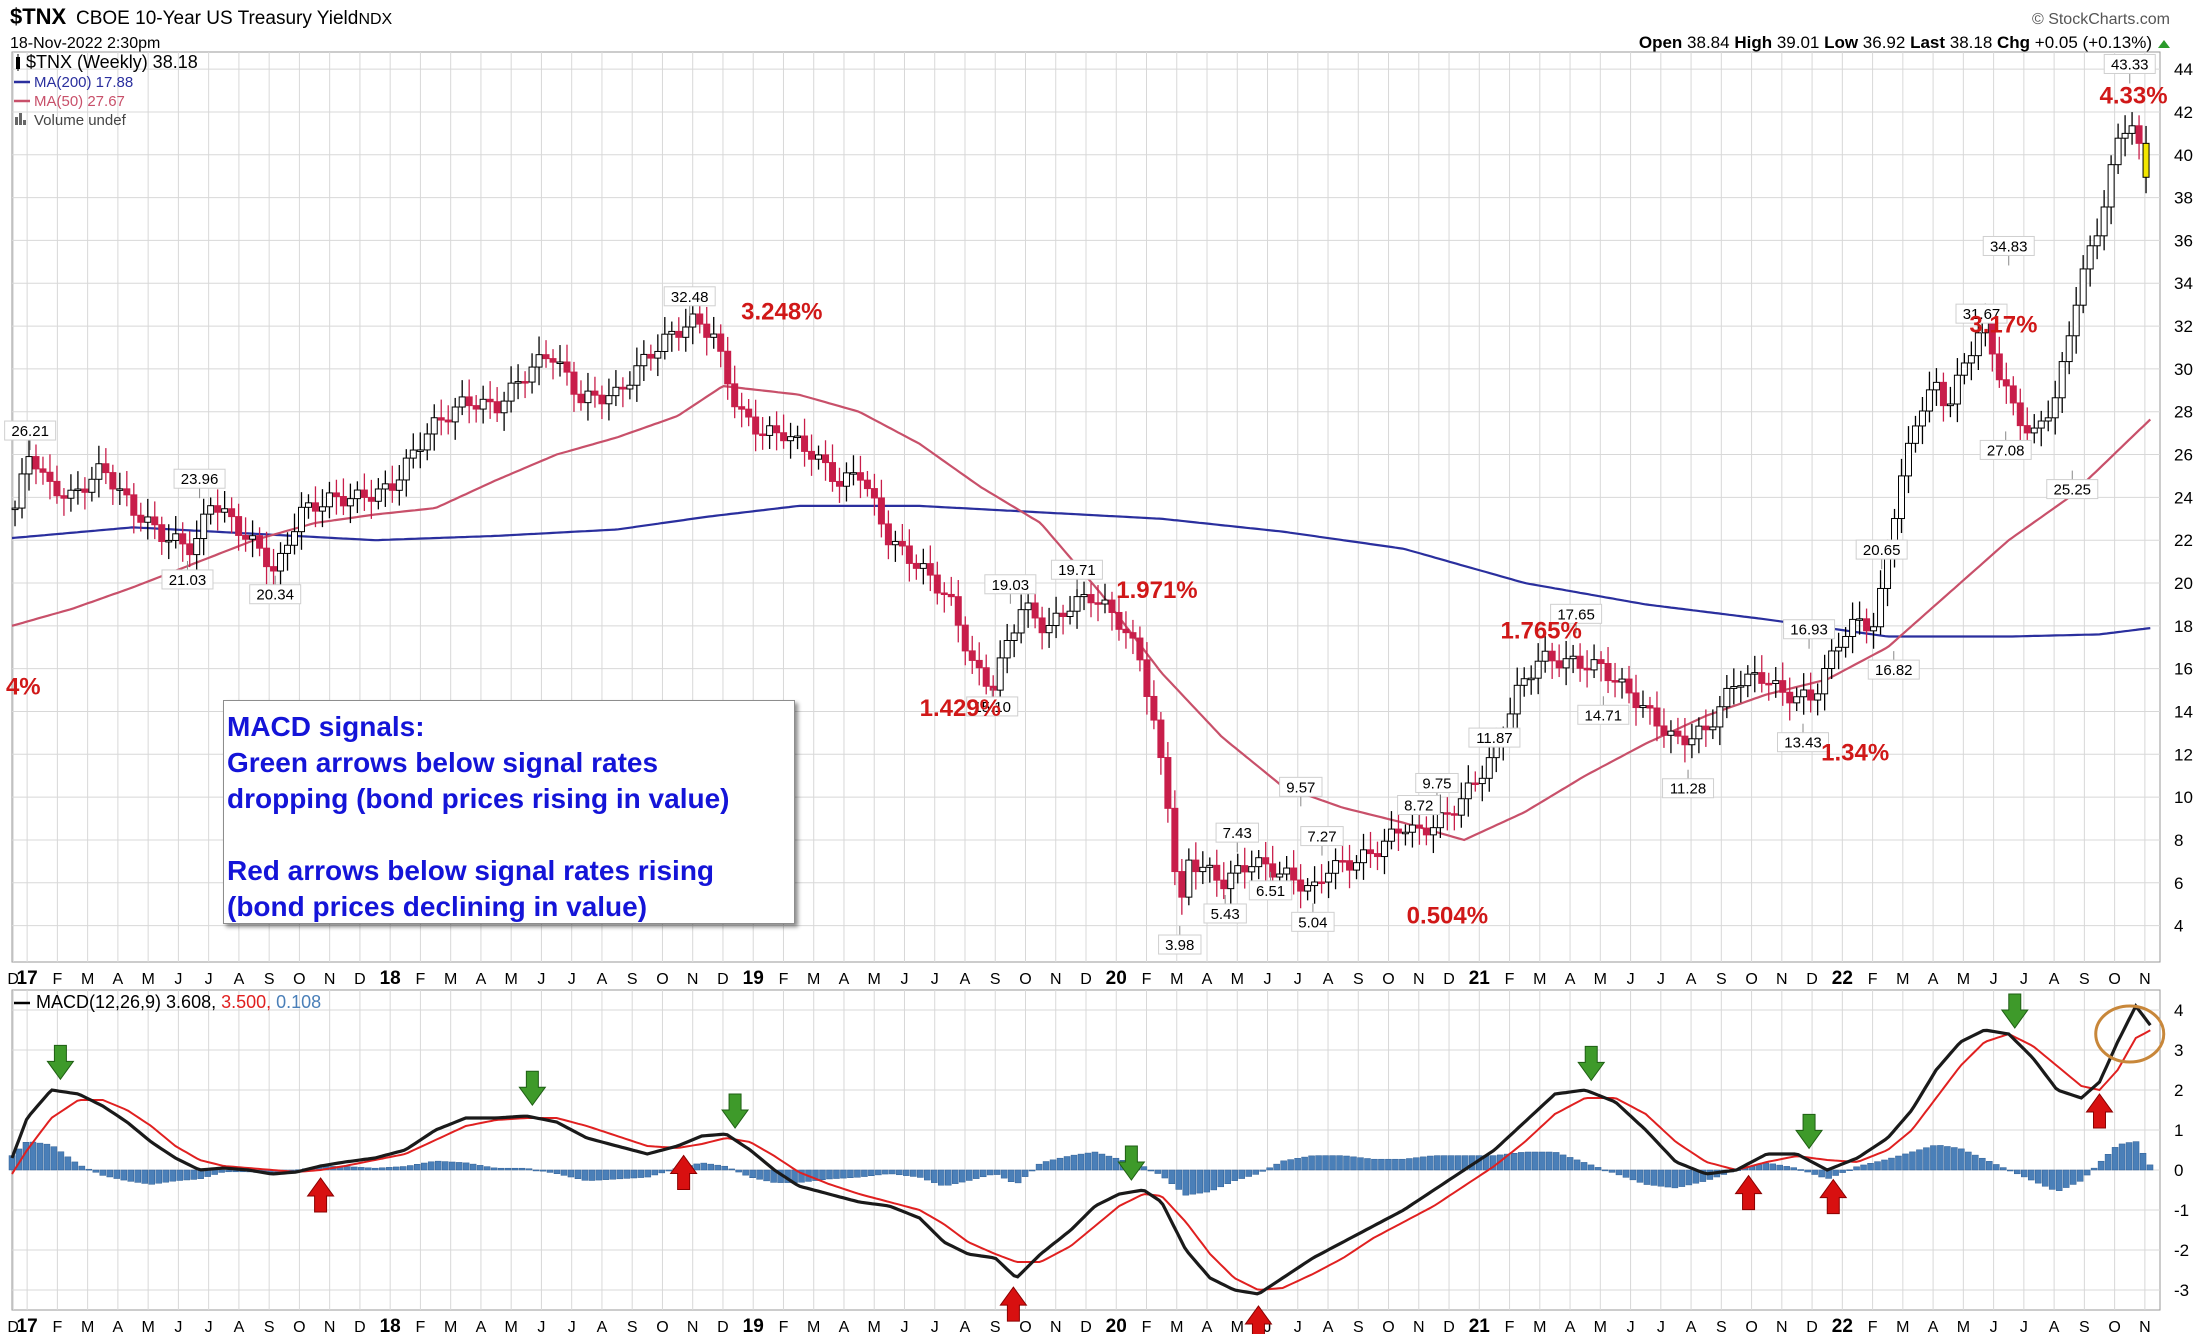 The image size is (2200, 1334). What do you see at coordinates (30, 431) in the screenshot?
I see `price-label: 26.21` at bounding box center [30, 431].